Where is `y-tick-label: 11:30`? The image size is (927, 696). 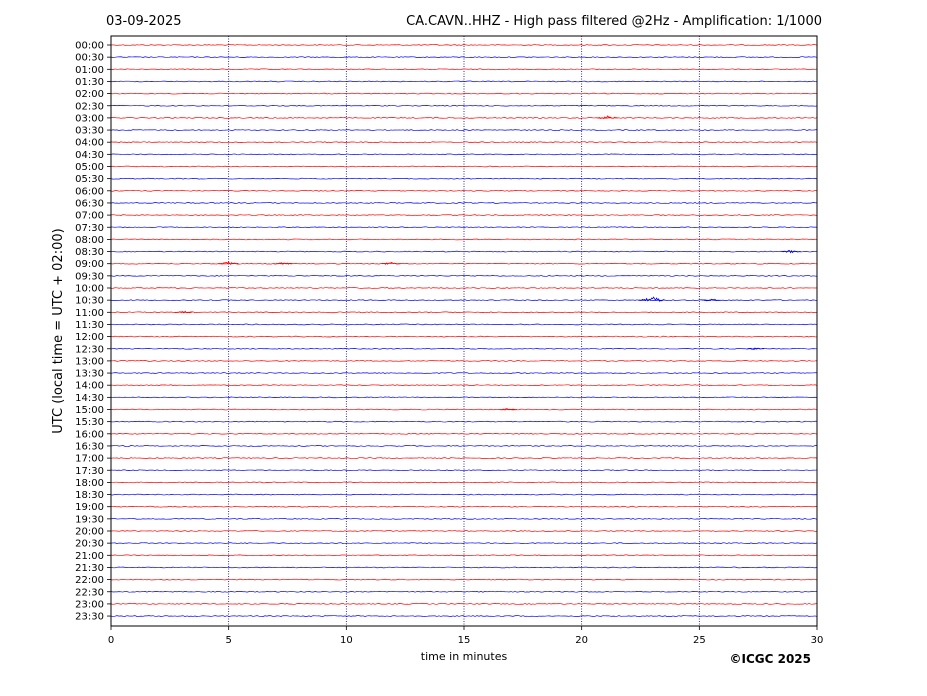
y-tick-label: 11:30 is located at coordinates (89, 325).